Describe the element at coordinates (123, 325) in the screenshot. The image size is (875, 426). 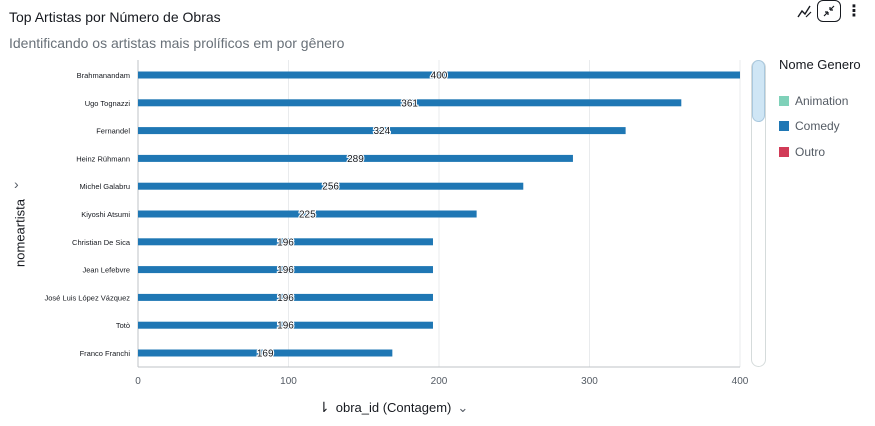
I see `category-label: Totò` at that location.